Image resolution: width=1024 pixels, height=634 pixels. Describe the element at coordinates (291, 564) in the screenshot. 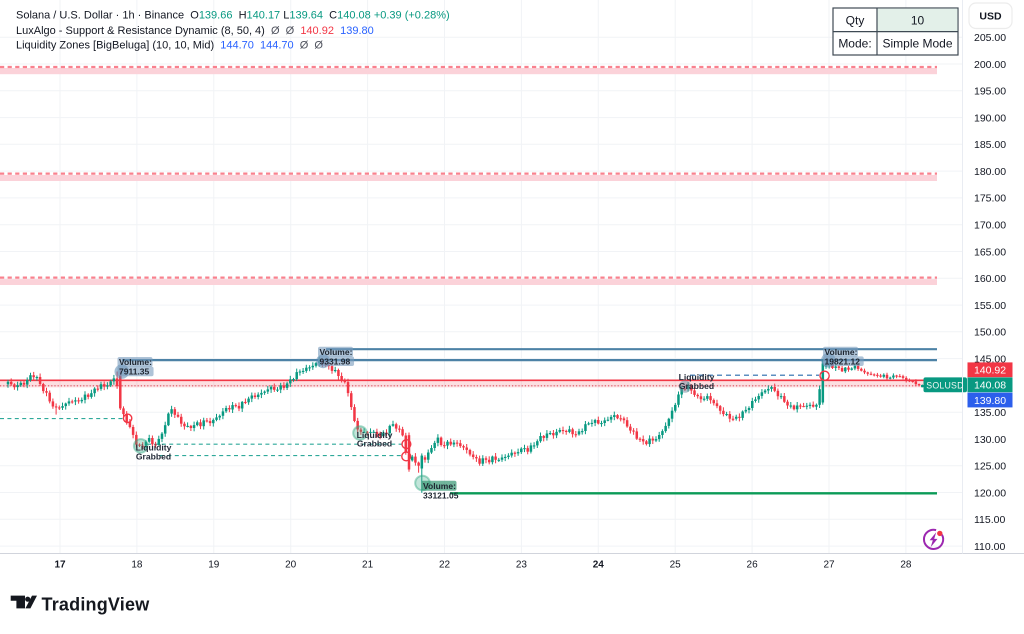

I see `svg-text: 20` at that location.